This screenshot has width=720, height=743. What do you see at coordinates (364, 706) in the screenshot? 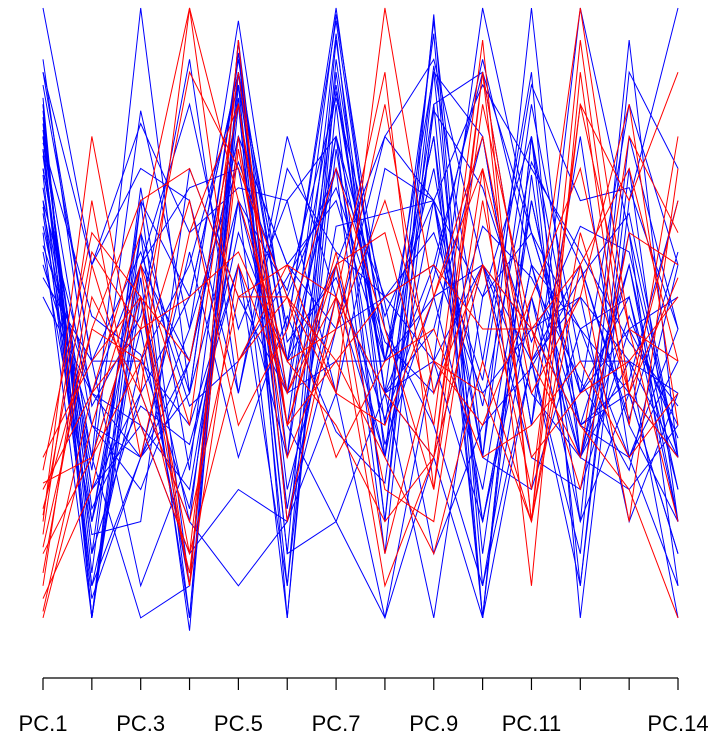
I see `x-axis: PC.1 PC.3 PC.5 PC.7 PC.9 PC.11 PC.14` at bounding box center [364, 706].